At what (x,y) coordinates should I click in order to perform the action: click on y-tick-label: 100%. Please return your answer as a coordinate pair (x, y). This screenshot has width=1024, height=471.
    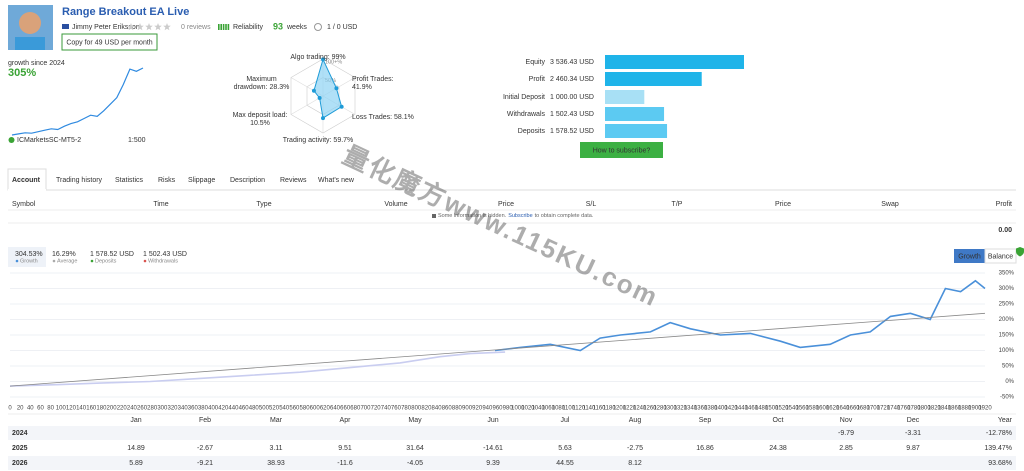
    Looking at the image, I should click on (1007, 351).